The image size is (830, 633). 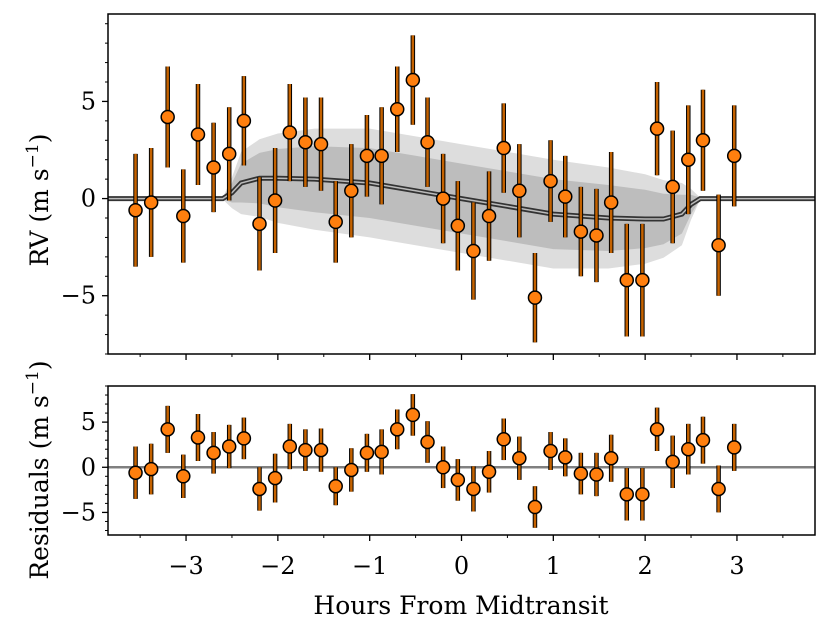 I want to click on y-axis-label-rv-end: ), so click(x=39, y=139).